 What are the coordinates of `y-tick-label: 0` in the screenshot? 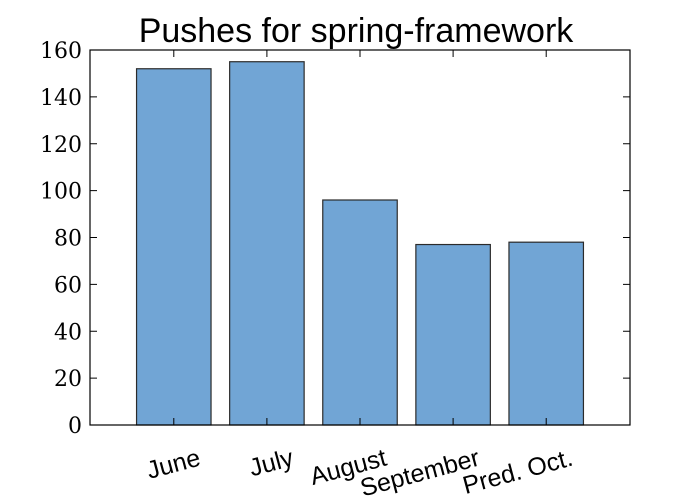 It's located at (75, 426).